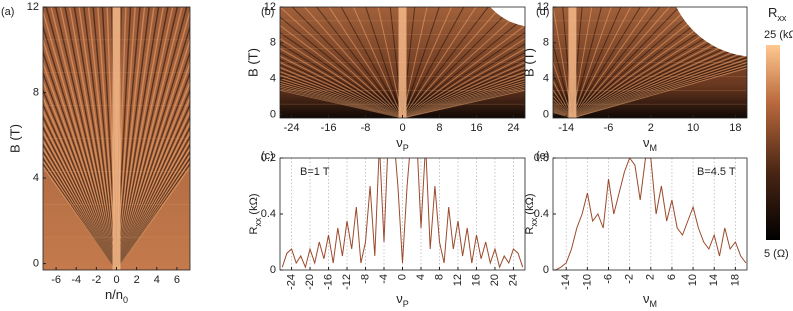 The height and width of the screenshot is (311, 793). What do you see at coordinates (268, 214) in the screenshot?
I see `y-tick-label: 0.4` at bounding box center [268, 214].